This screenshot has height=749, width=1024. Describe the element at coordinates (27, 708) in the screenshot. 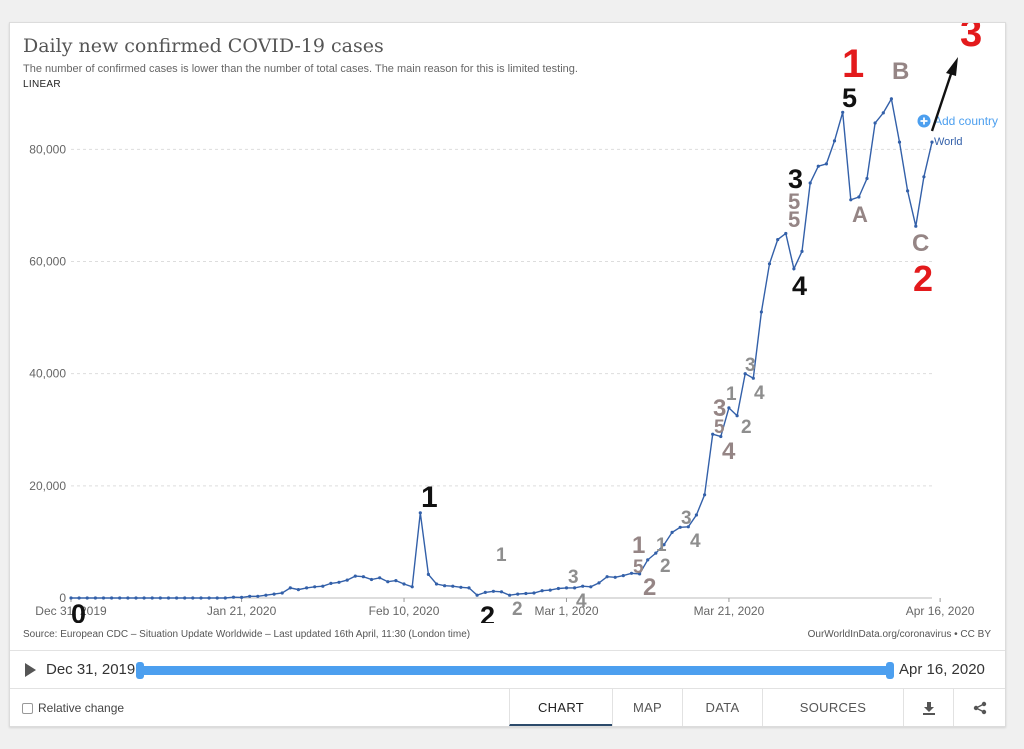

I see `relative-change-checkbox` at that location.